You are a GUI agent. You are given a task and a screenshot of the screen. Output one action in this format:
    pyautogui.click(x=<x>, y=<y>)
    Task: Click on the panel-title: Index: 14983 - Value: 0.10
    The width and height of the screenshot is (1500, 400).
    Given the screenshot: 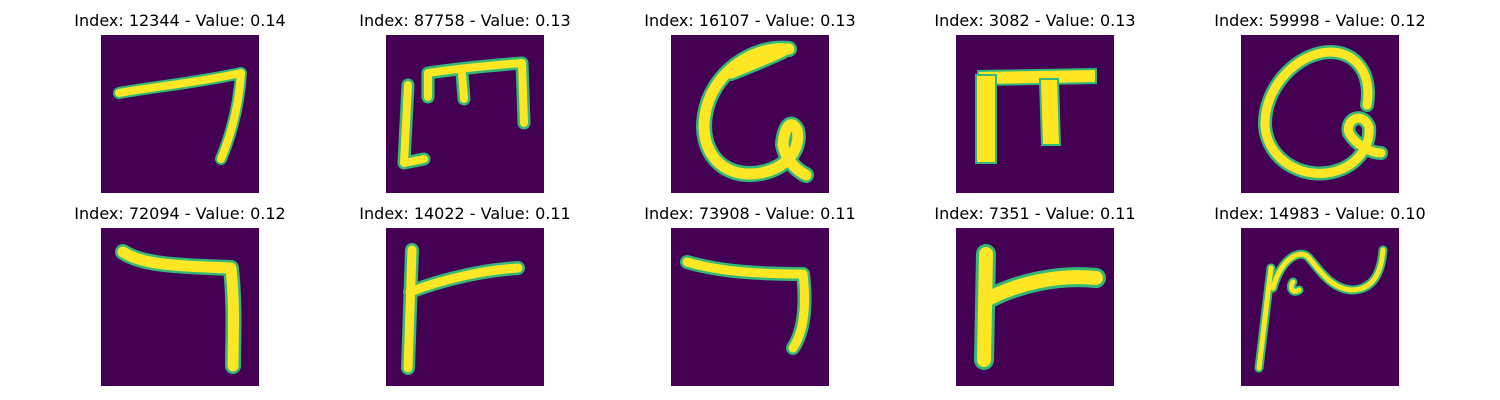 What is the action you would take?
    pyautogui.click(x=1320, y=213)
    